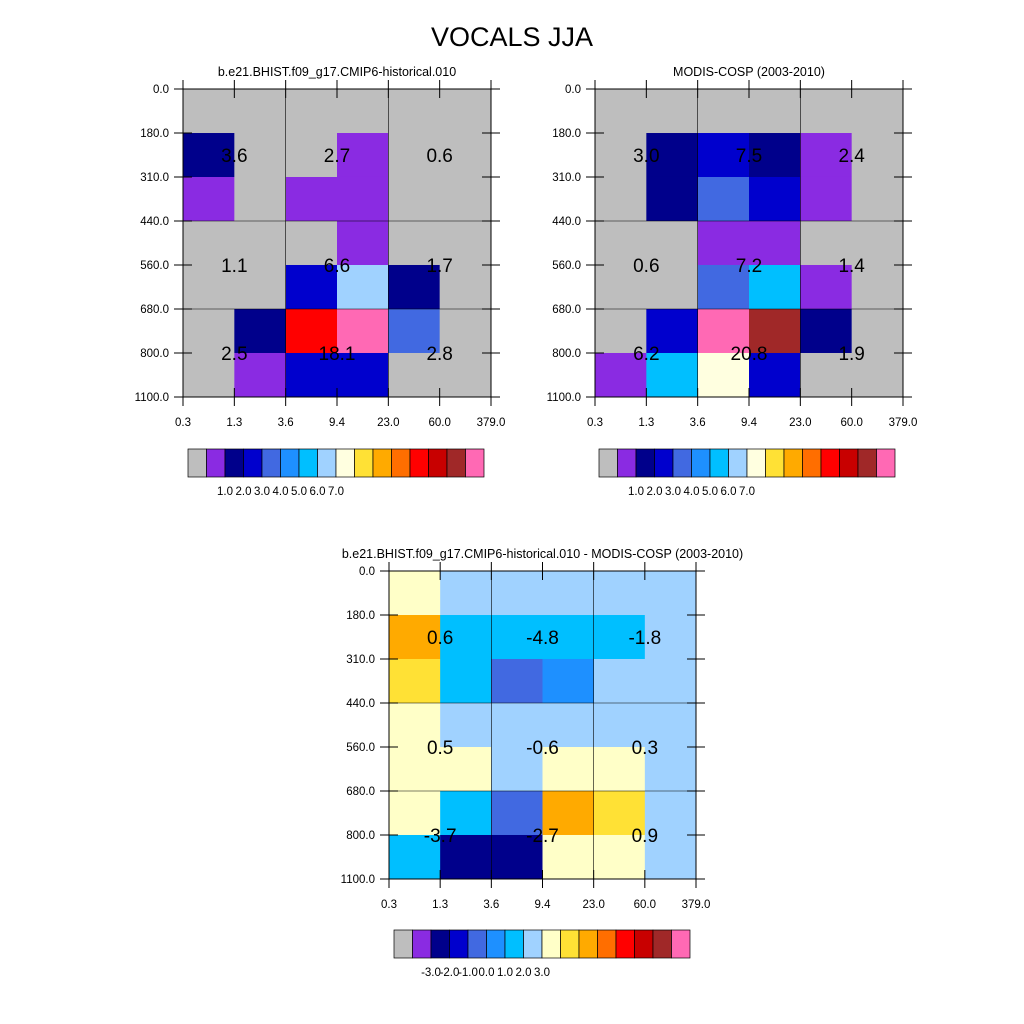 This screenshot has height=1024, width=1024. Describe the element at coordinates (646, 156) in the screenshot. I see `region-value-label: 3.0` at that location.